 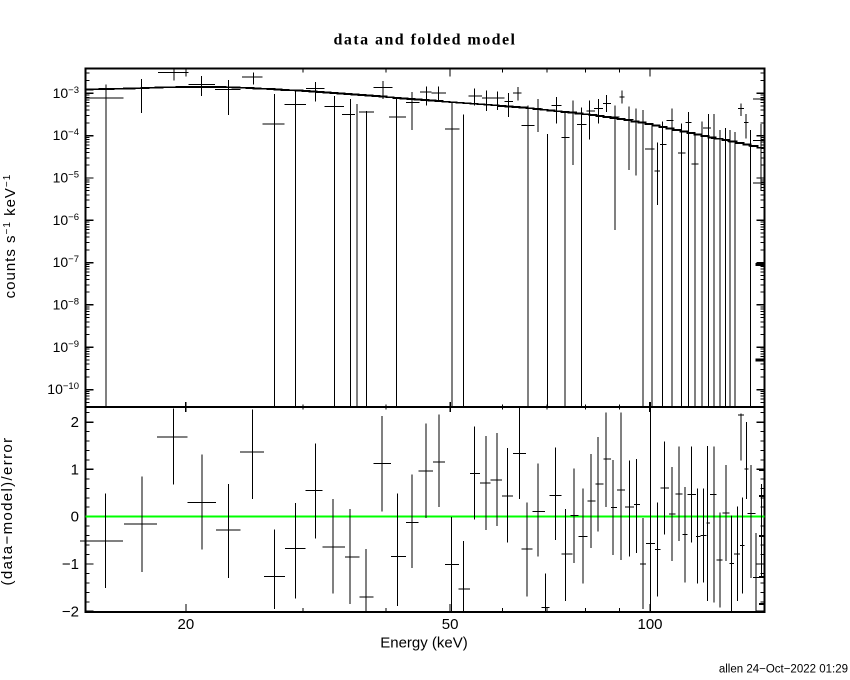 I want to click on svg-text: 100, so click(x=649, y=624).